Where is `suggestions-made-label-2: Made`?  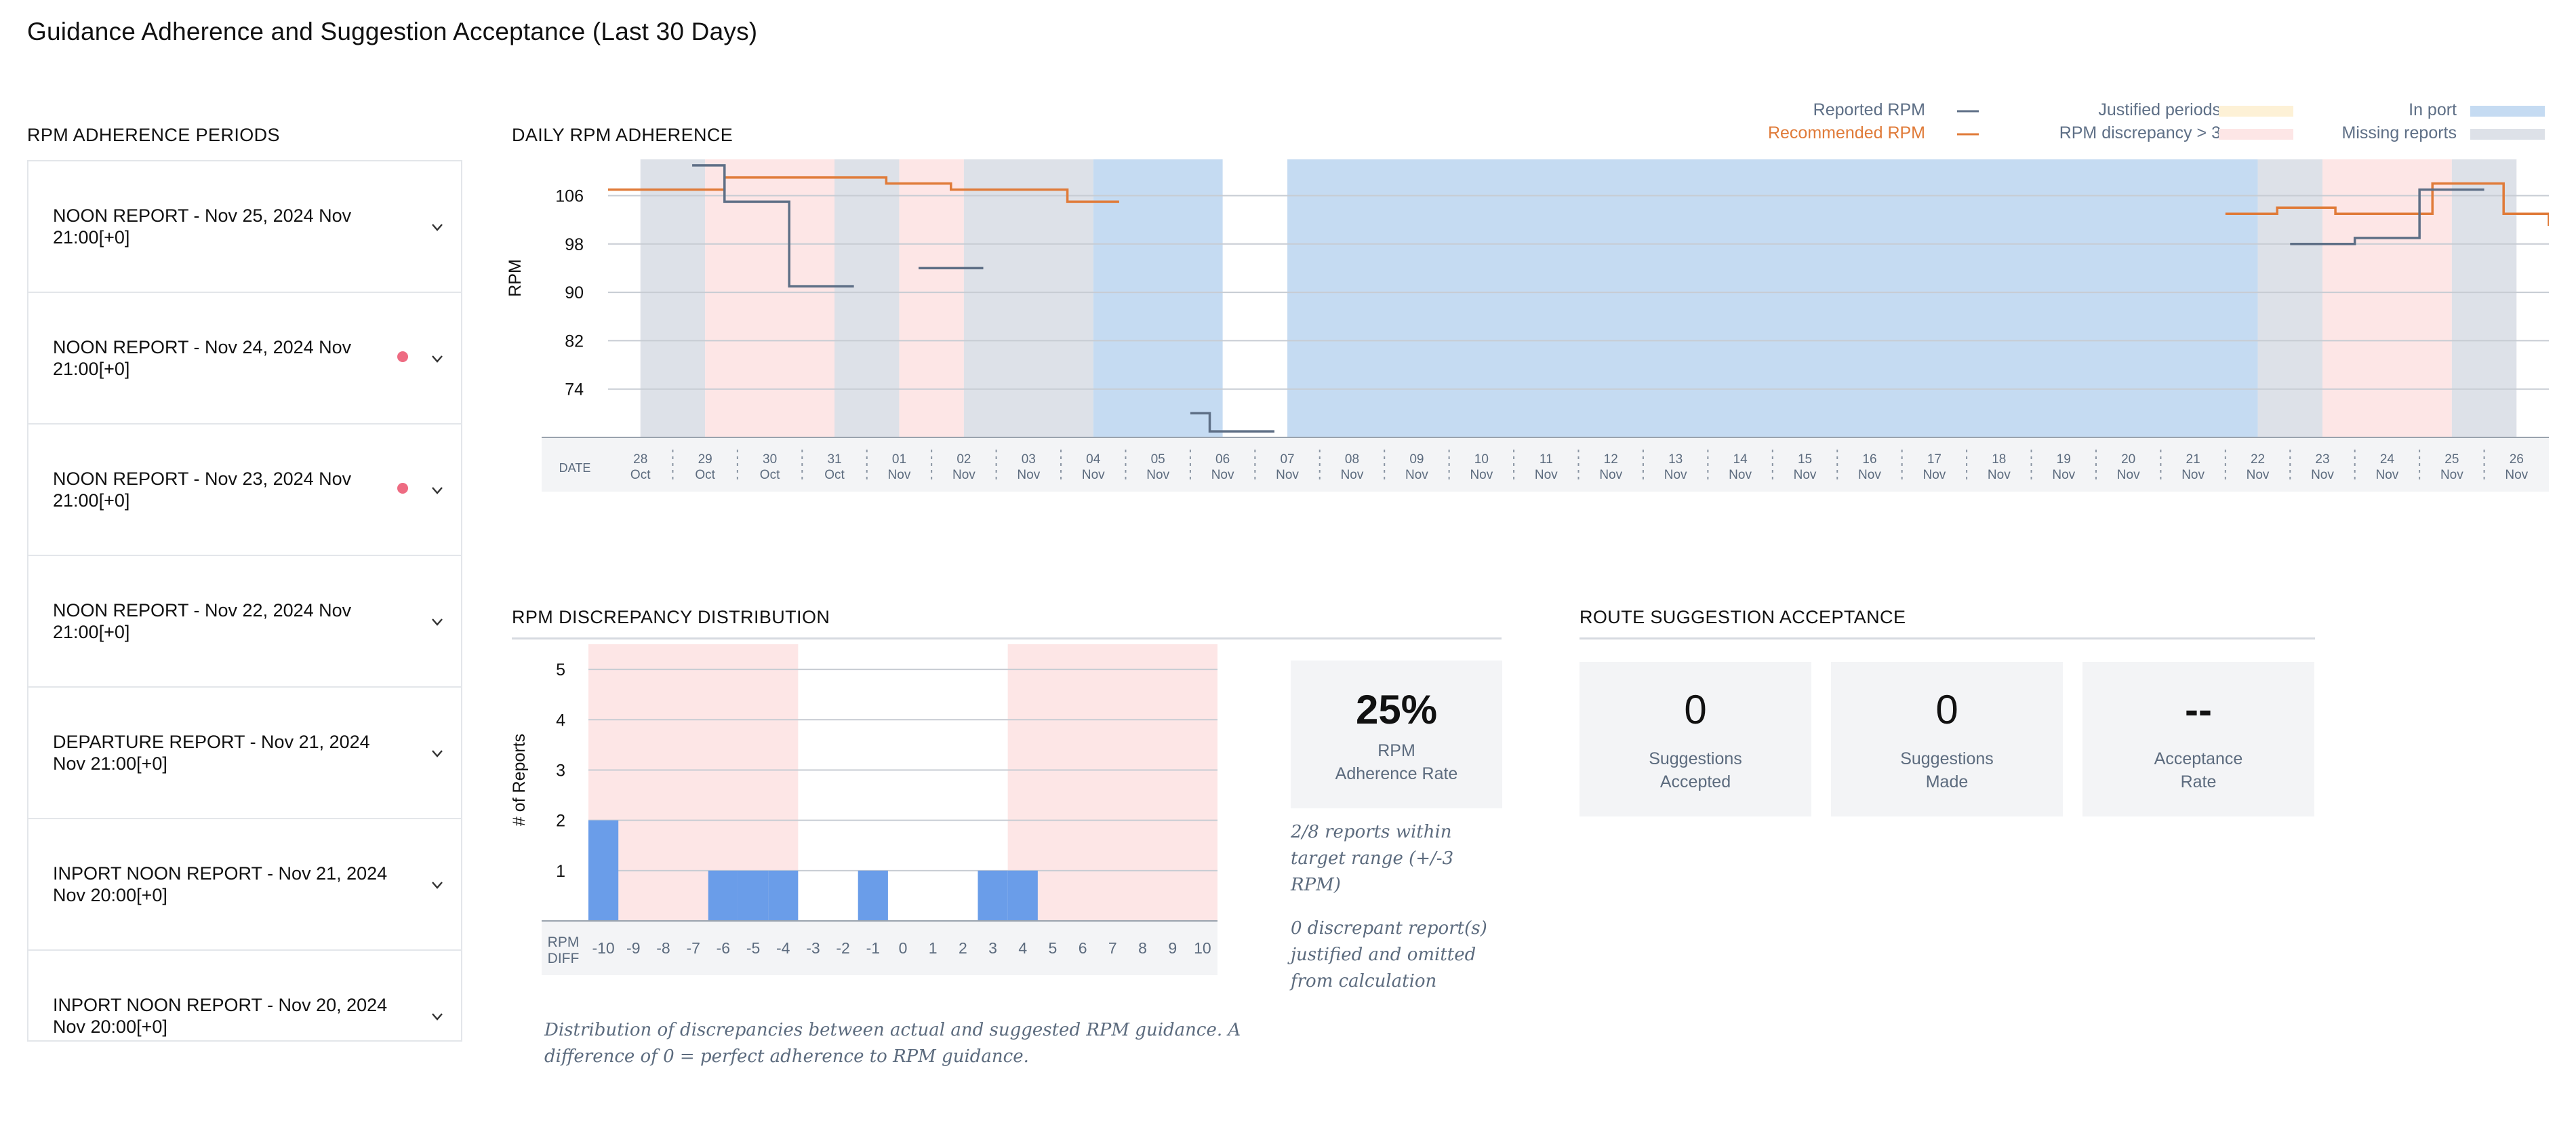
suggestions-made-label-2: Made is located at coordinates (1947, 781).